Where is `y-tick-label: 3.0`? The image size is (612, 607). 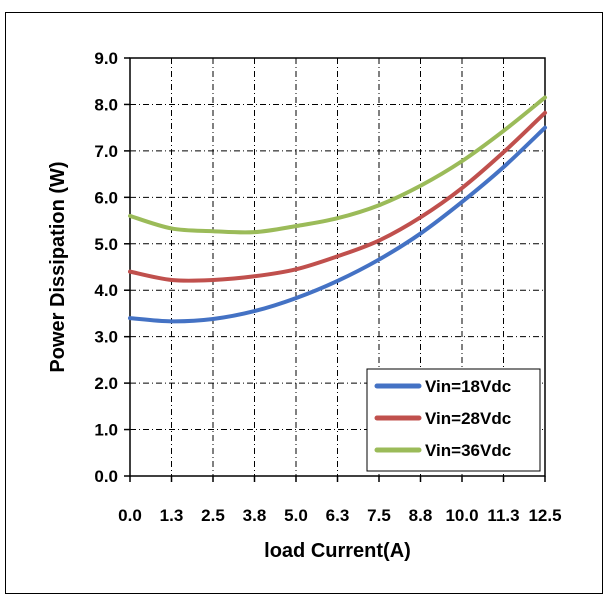
y-tick-label: 3.0 is located at coordinates (106, 337).